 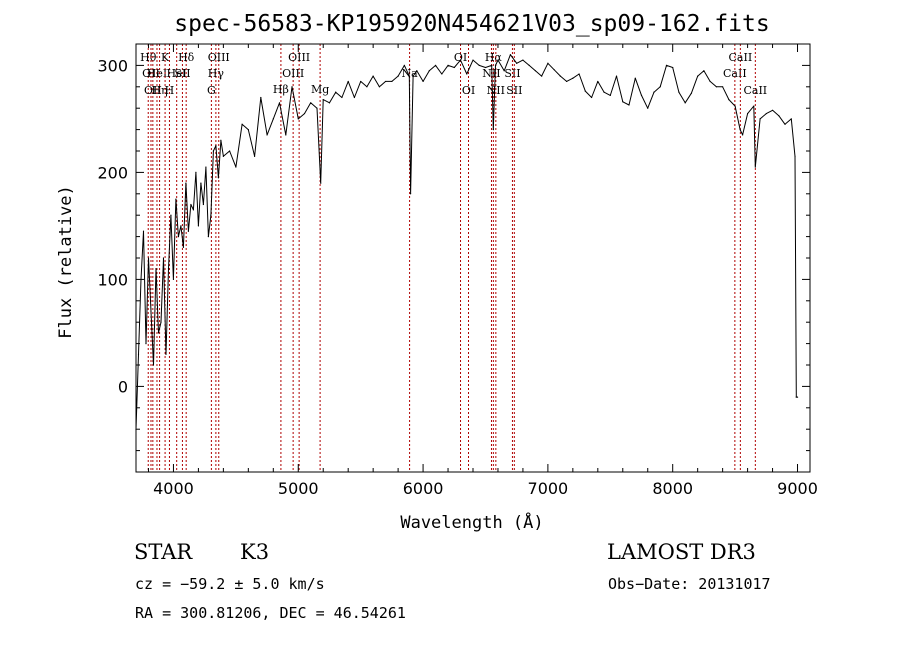 I want to click on line-label-21: Hα, so click(x=494, y=57).